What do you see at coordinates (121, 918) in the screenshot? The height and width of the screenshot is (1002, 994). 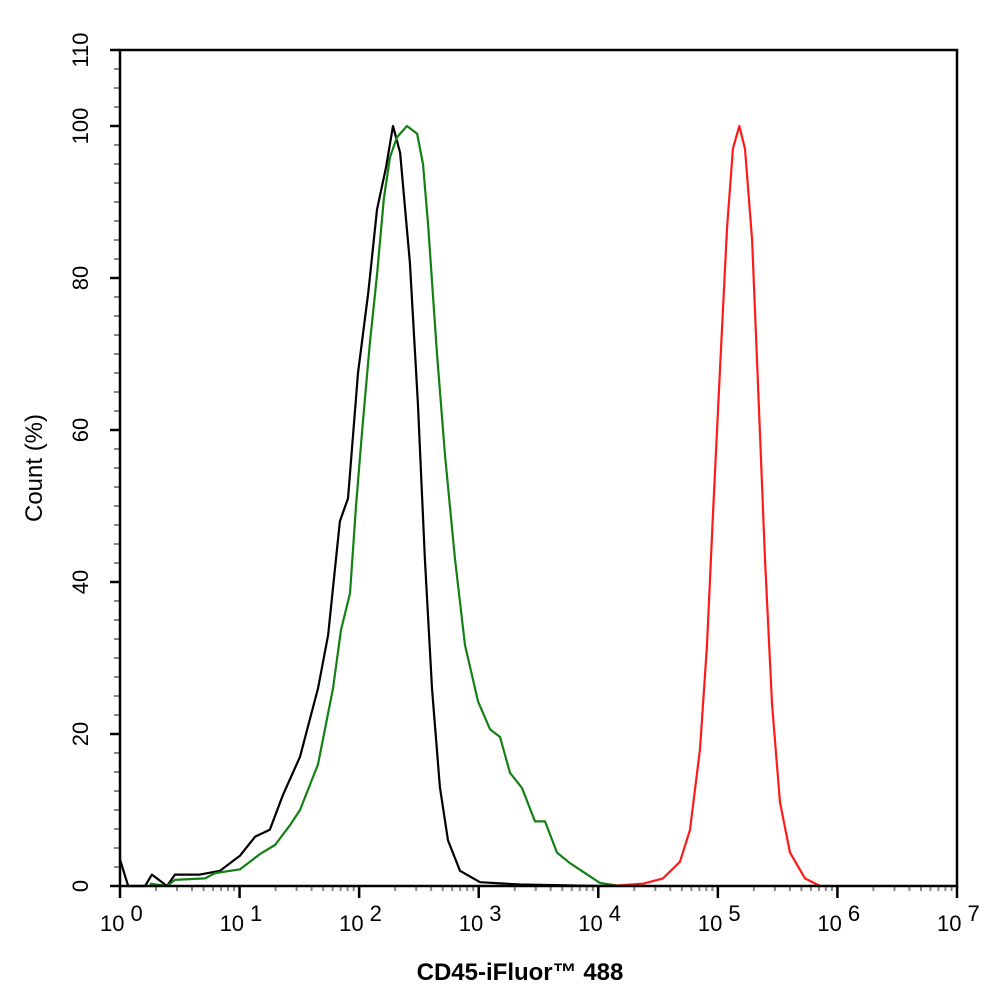 I see `x-tick-label: 10 0` at bounding box center [121, 918].